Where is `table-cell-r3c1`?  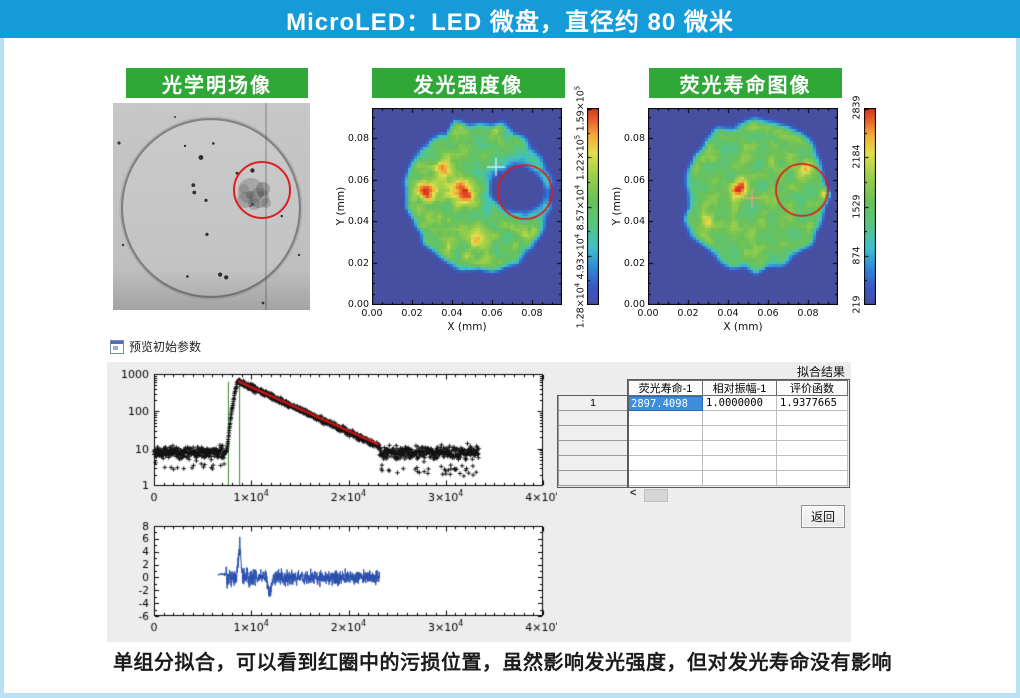
table-cell-r3c1 is located at coordinates (740, 448).